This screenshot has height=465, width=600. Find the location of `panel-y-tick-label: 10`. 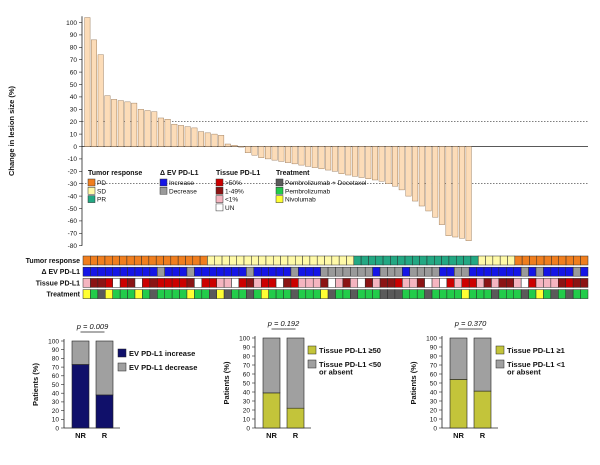

panel-y-tick-label: 10 is located at coordinates (247, 419).